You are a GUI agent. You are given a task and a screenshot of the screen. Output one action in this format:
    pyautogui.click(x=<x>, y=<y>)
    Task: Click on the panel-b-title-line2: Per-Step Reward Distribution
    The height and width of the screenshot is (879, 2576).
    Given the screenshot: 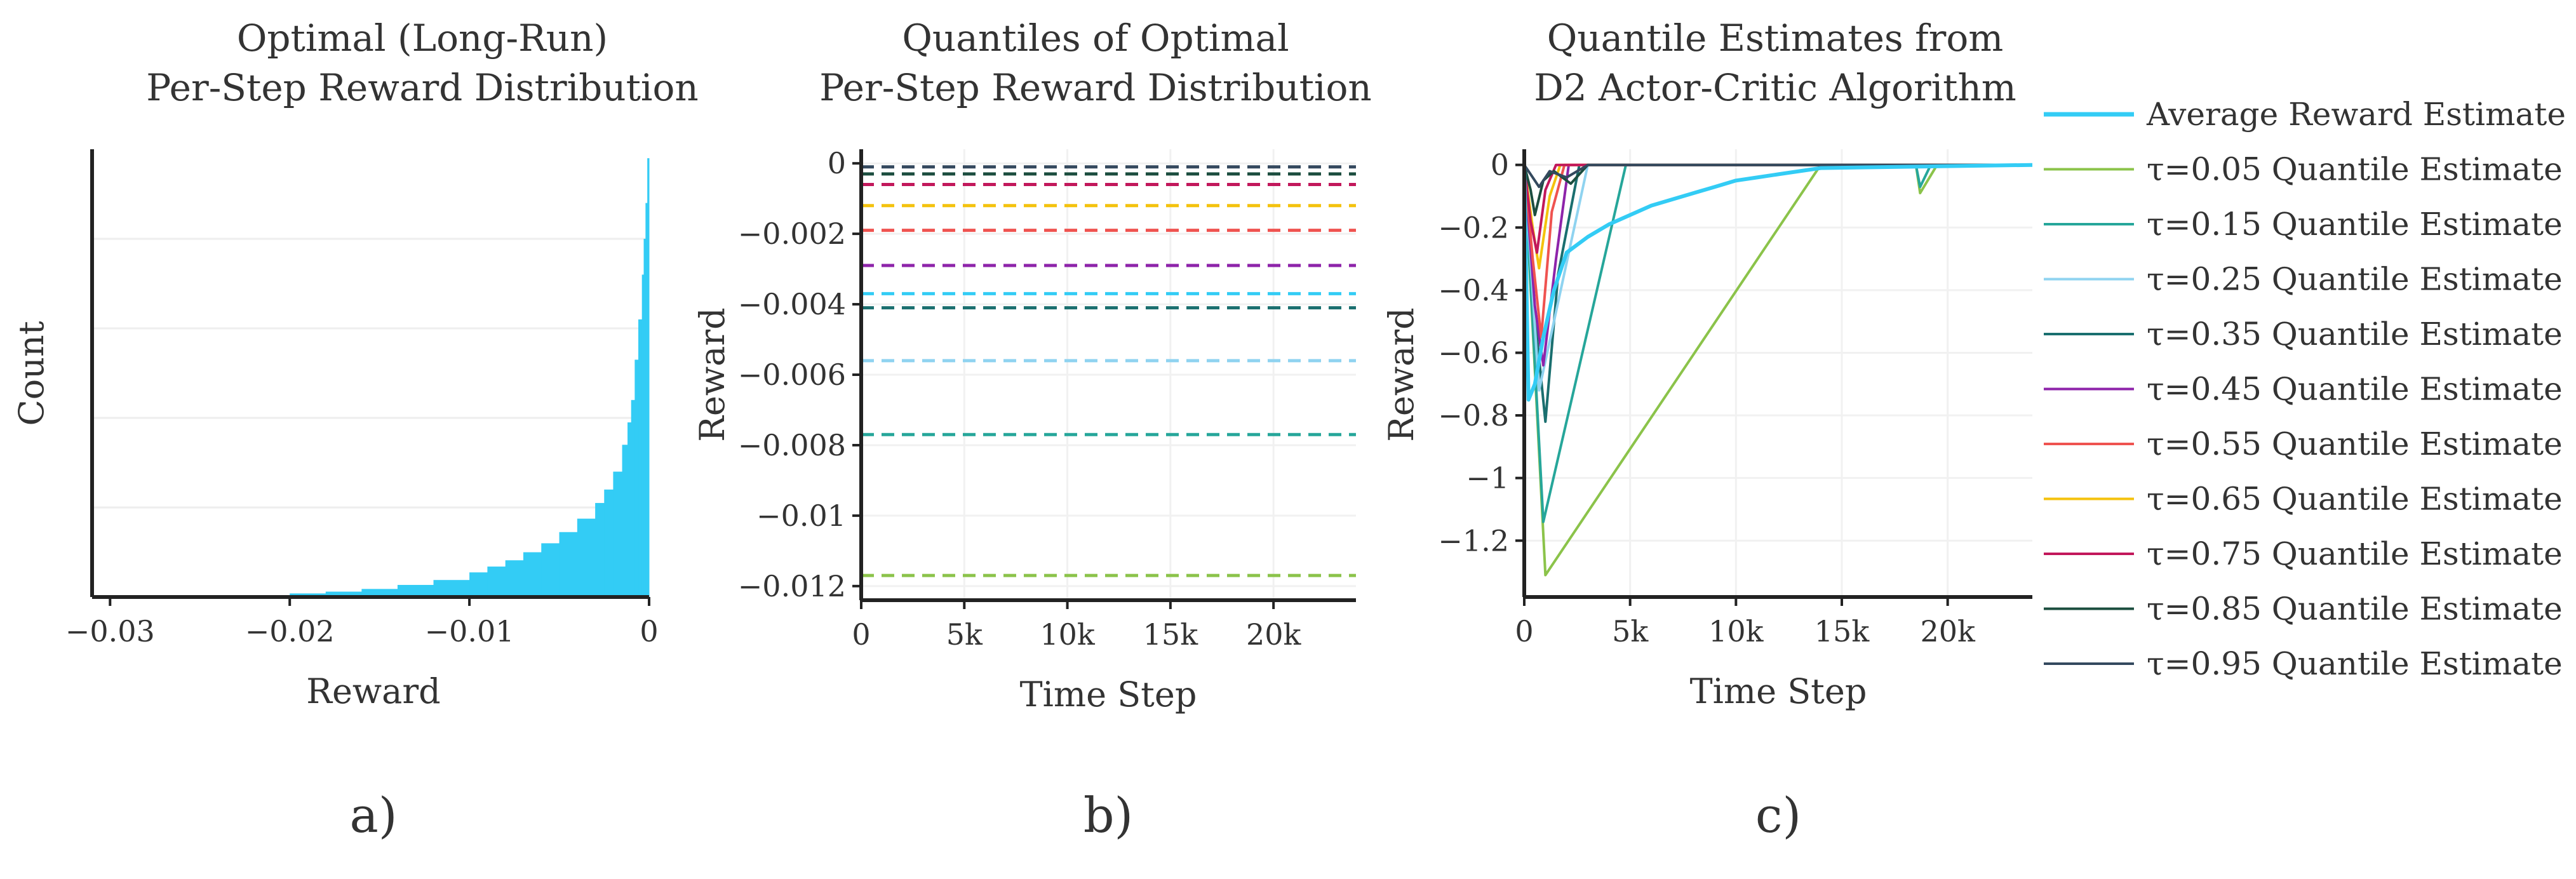 What is the action you would take?
    pyautogui.click(x=1095, y=88)
    